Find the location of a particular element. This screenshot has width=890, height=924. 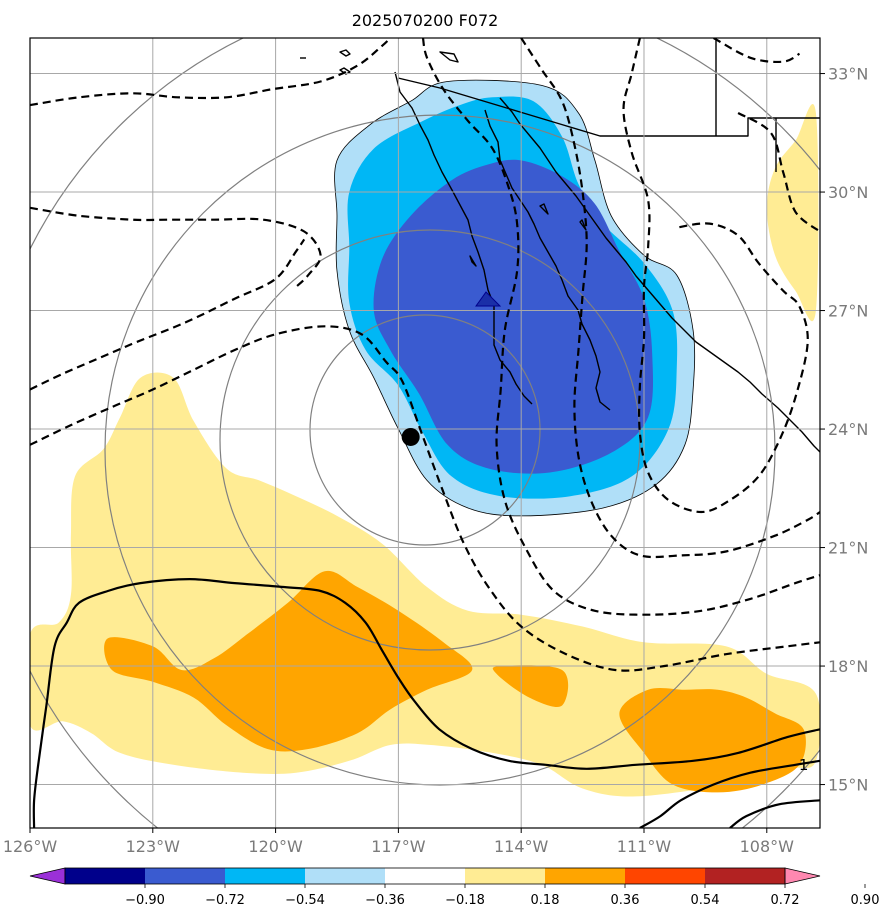

island-f is located at coordinates (544, 209).